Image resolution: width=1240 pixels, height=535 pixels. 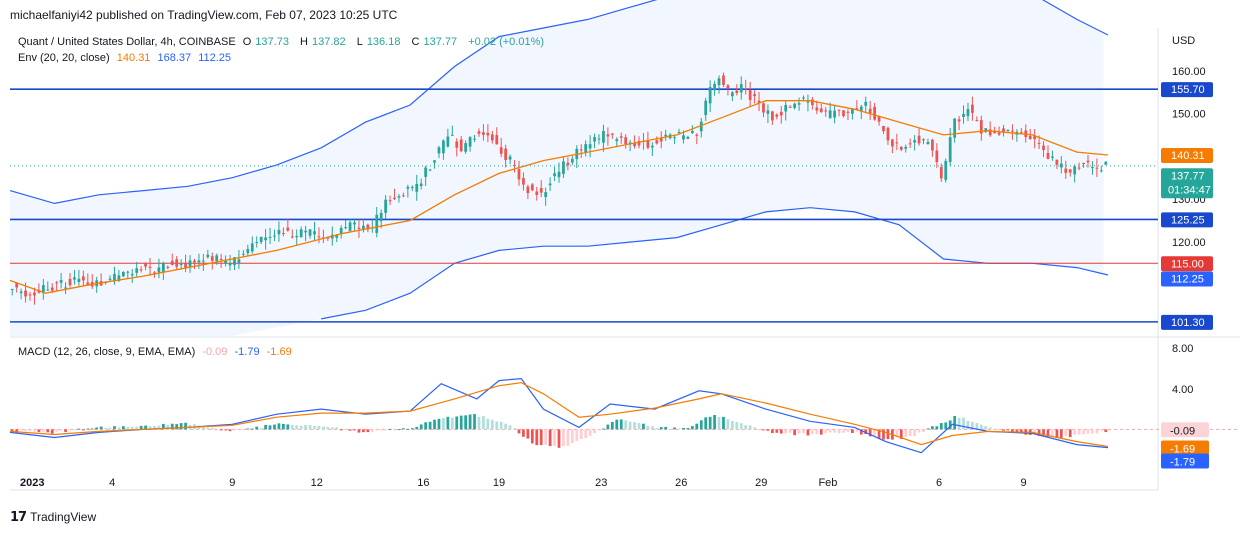 I want to click on level-badge-1: 125.25, so click(x=1188, y=220).